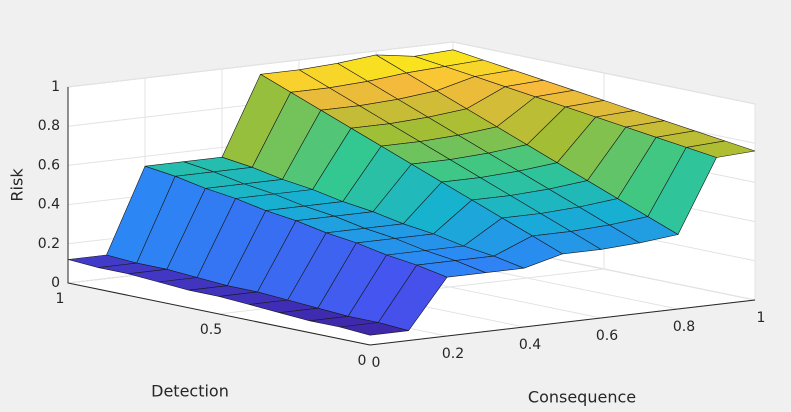 The height and width of the screenshot is (412, 791). Describe the element at coordinates (49, 165) in the screenshot. I see `z-tick-label: 0.6` at that location.